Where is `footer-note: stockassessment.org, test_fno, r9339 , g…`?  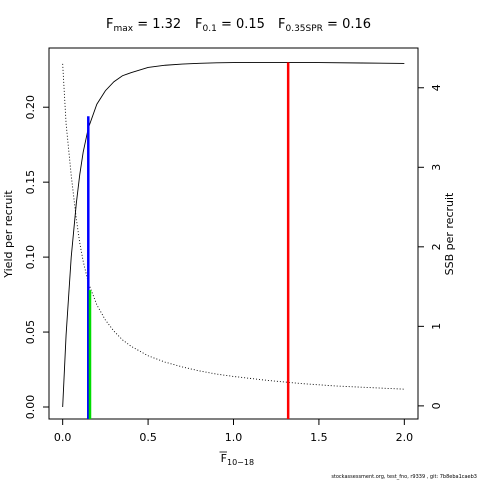 footer-note: stockassessment.org, test_fno, r9339 , g… is located at coordinates (404, 477).